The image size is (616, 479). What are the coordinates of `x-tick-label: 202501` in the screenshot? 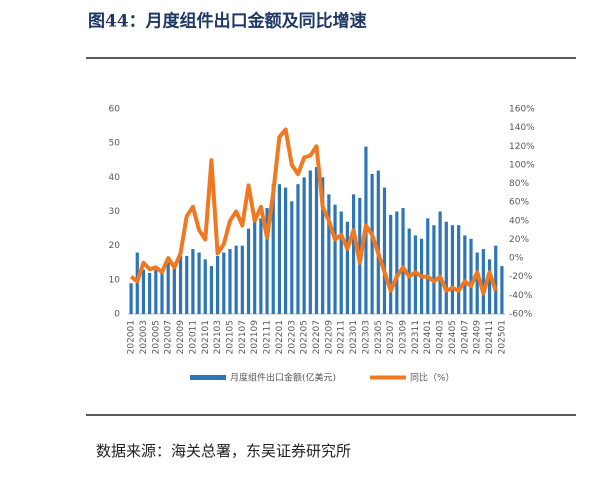 It's located at (502, 337).